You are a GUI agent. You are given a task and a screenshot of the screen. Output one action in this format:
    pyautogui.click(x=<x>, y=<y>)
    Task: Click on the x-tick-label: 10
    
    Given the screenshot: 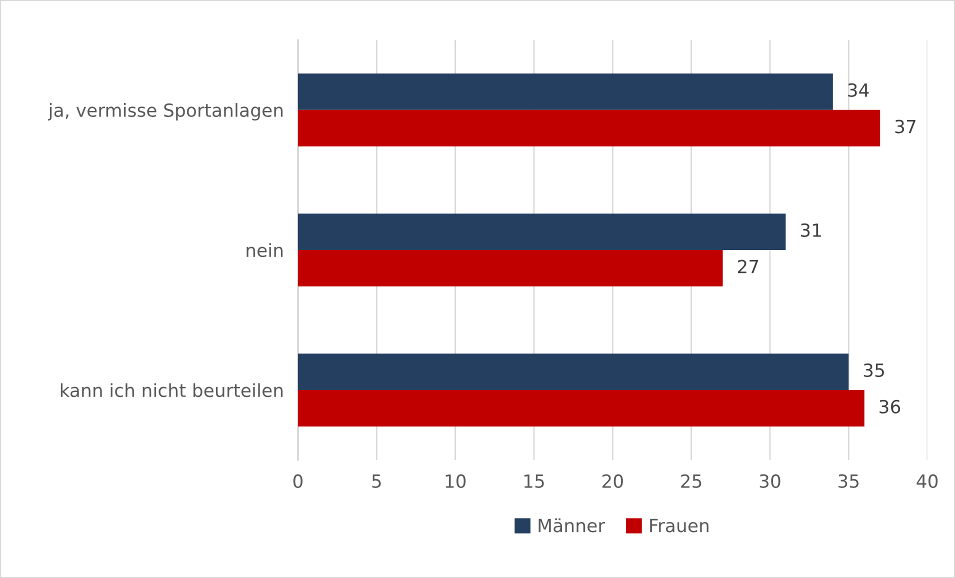 What is the action you would take?
    pyautogui.click(x=456, y=481)
    